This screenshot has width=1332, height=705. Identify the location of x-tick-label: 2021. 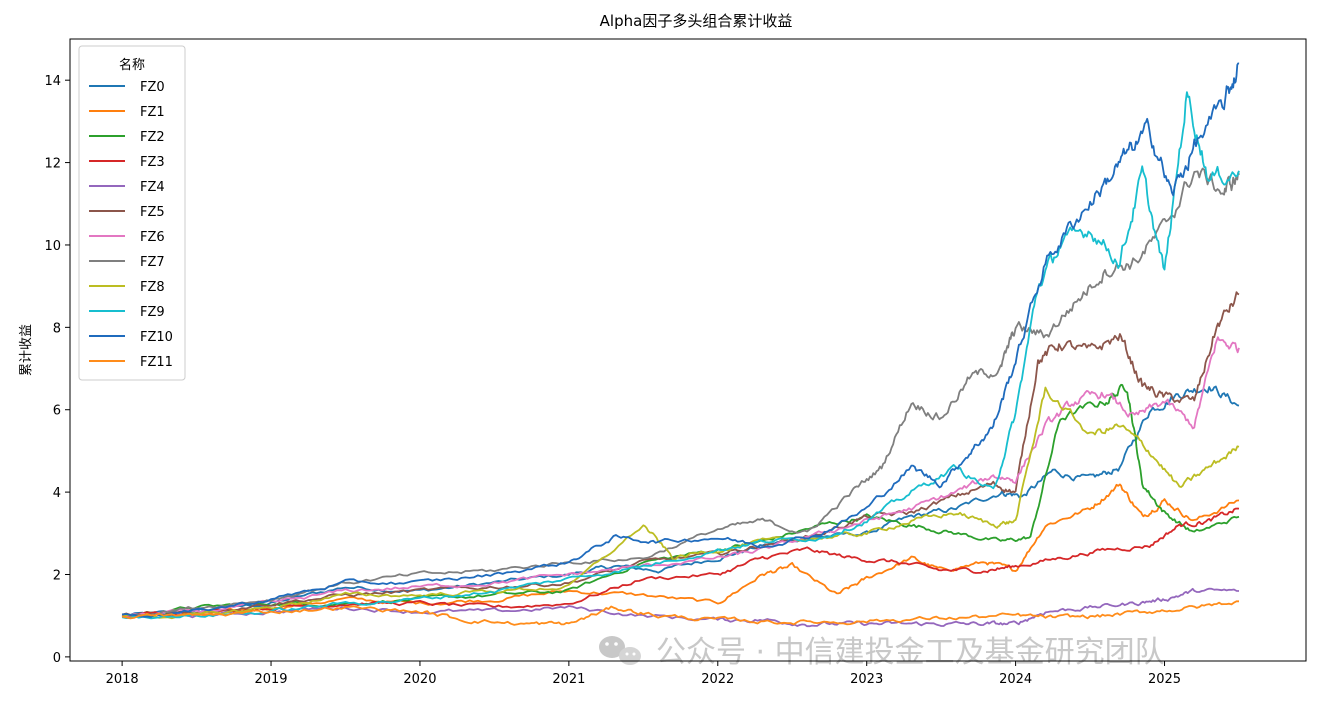
(568, 679).